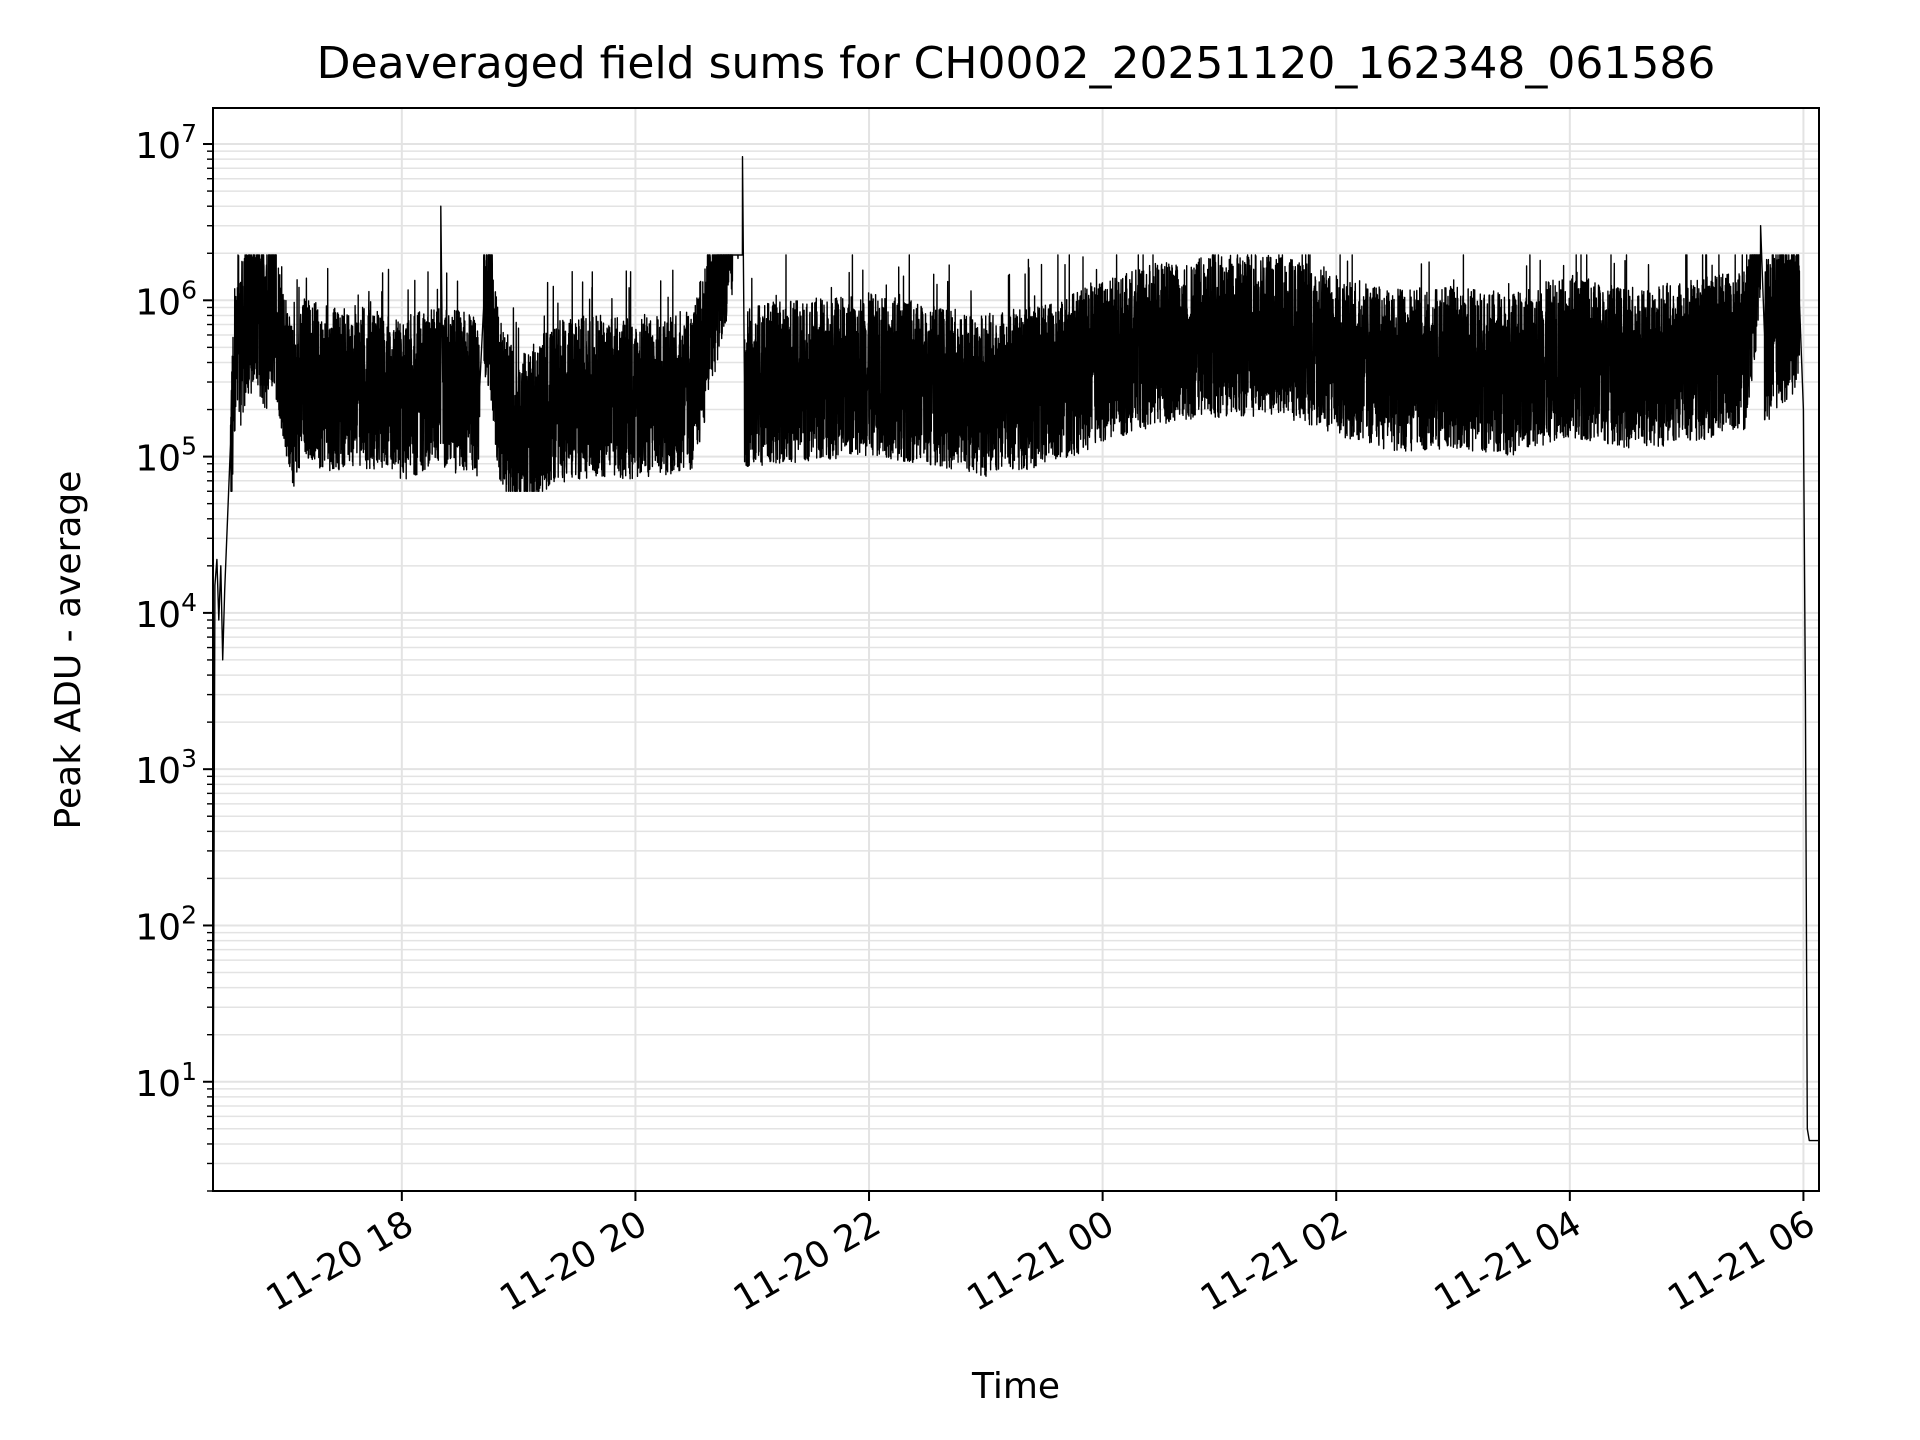  What do you see at coordinates (573, 1261) in the screenshot?
I see `x-tick-label: 11-20 20` at bounding box center [573, 1261].